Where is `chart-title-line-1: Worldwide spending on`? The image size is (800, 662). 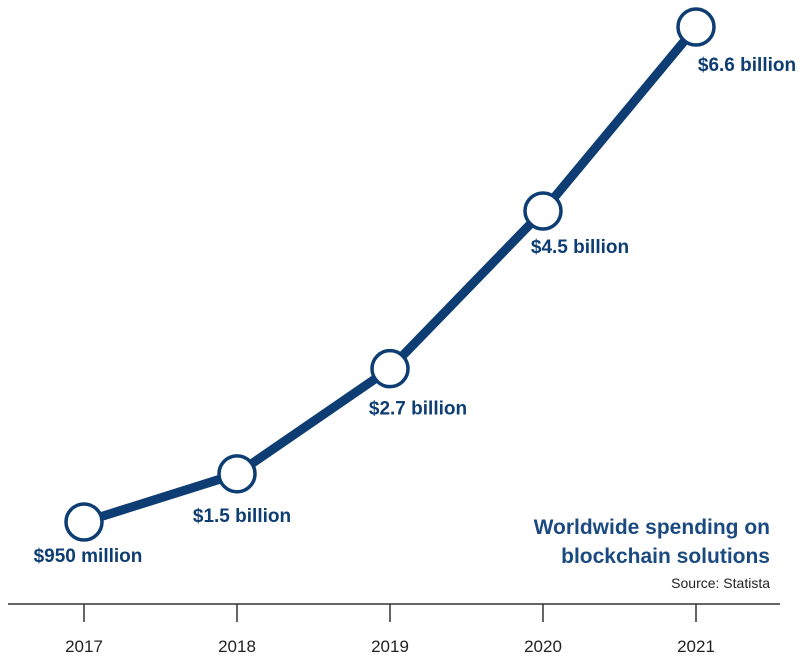 chart-title-line-1: Worldwide spending on is located at coordinates (652, 527).